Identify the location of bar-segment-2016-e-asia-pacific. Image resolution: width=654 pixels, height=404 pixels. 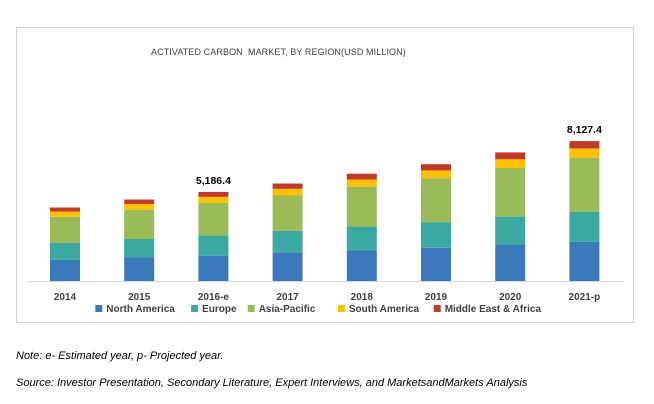
(213, 219).